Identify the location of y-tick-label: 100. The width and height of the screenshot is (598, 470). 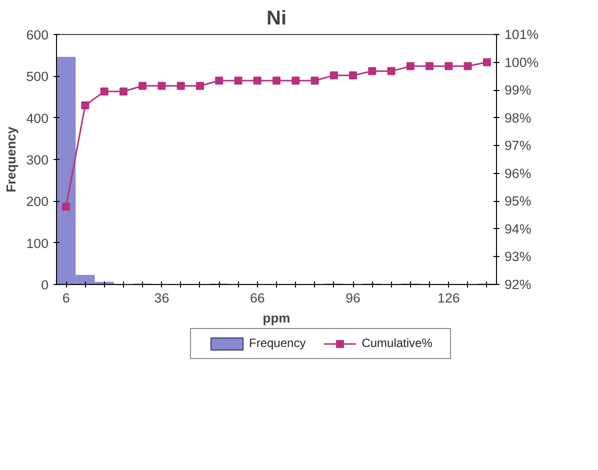
(37, 243).